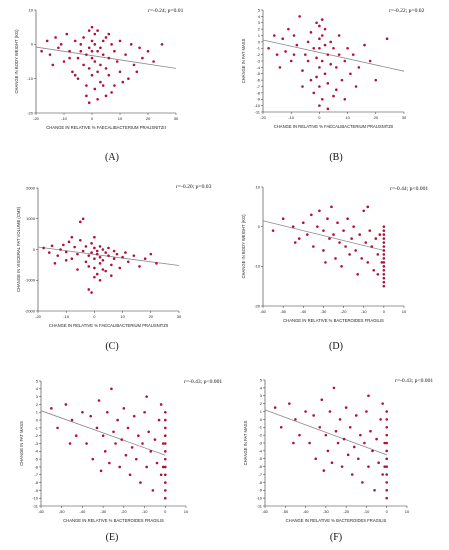 This screenshot has height=550, width=449. What do you see at coordinates (36, 466) in the screenshot?
I see `y-tick-label: -6` at bounding box center [36, 466].